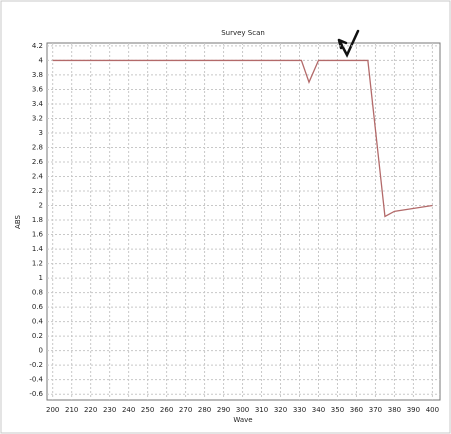 Image resolution: width=451 pixels, height=434 pixels. Describe the element at coordinates (18, 221) in the screenshot. I see `y-axis-label: ABS` at that location.